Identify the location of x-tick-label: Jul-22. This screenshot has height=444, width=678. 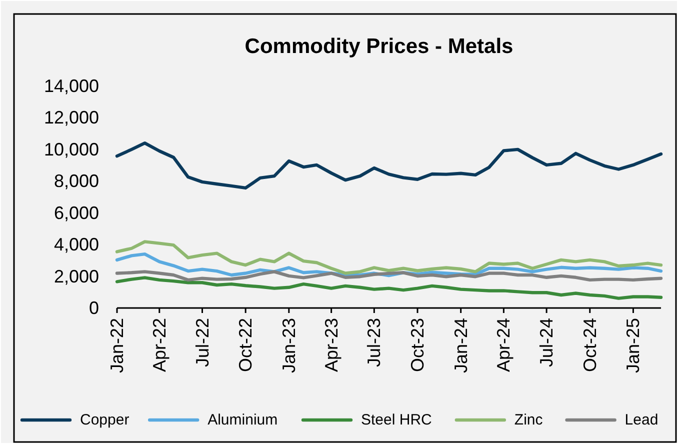
(202, 343).